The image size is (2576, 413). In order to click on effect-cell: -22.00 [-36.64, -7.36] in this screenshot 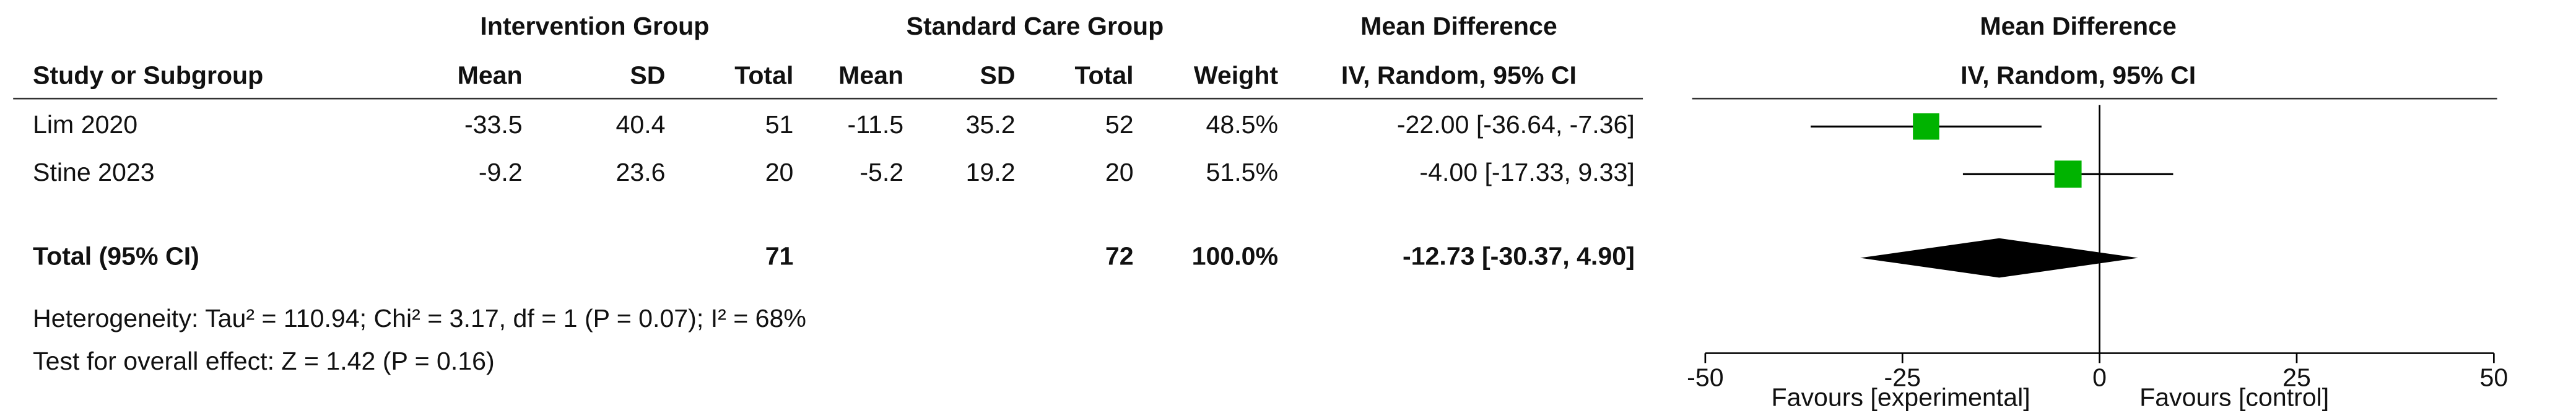, I will do `click(1516, 124)`.